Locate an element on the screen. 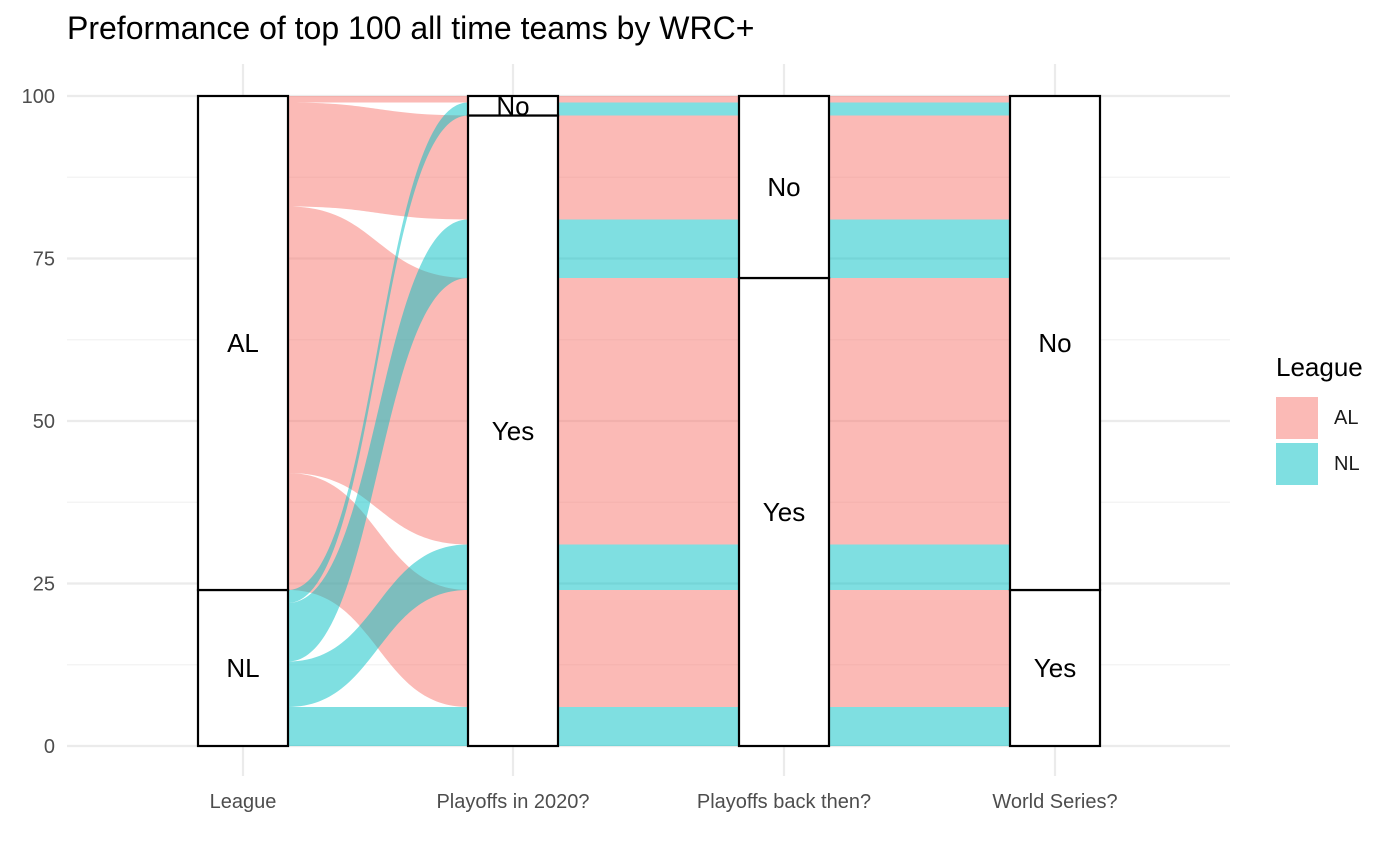  x-tick-label: League is located at coordinates (243, 802).